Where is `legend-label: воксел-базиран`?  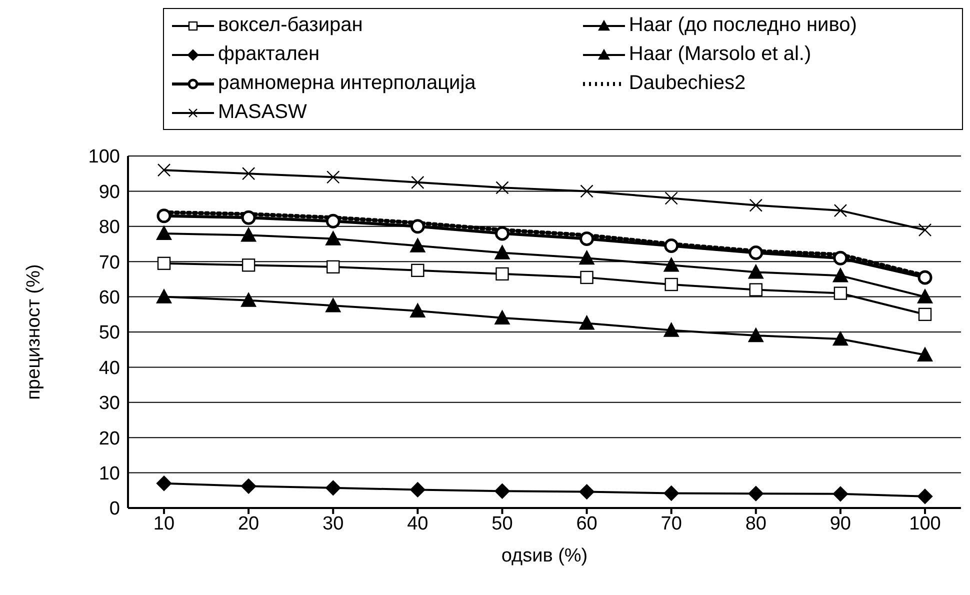 legend-label: воксел-базиран is located at coordinates (290, 25).